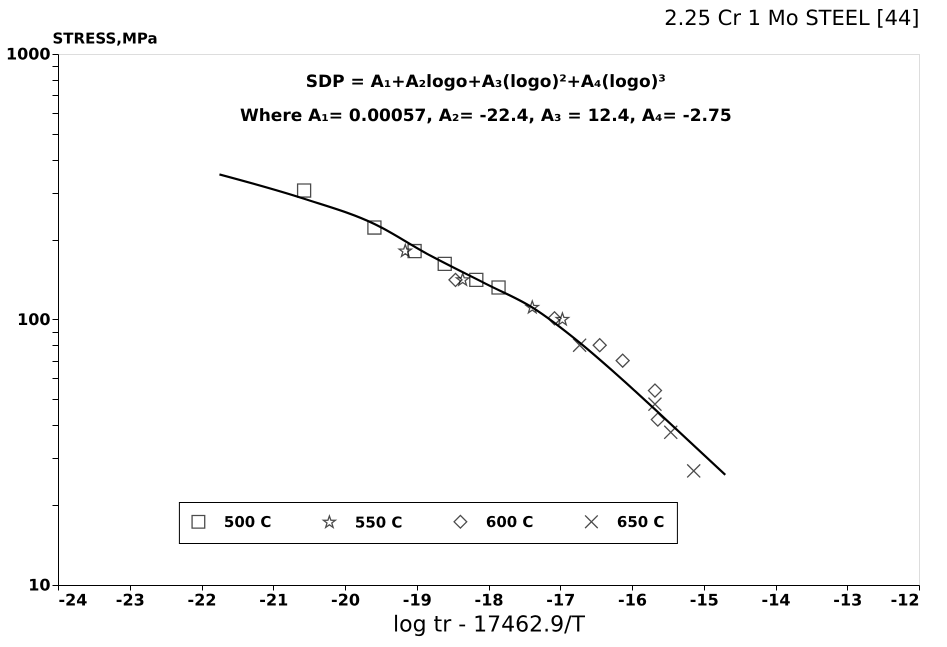 The width and height of the screenshot is (947, 647). Describe the element at coordinates (39, 585) in the screenshot. I see `y-tick-label: 10` at that location.